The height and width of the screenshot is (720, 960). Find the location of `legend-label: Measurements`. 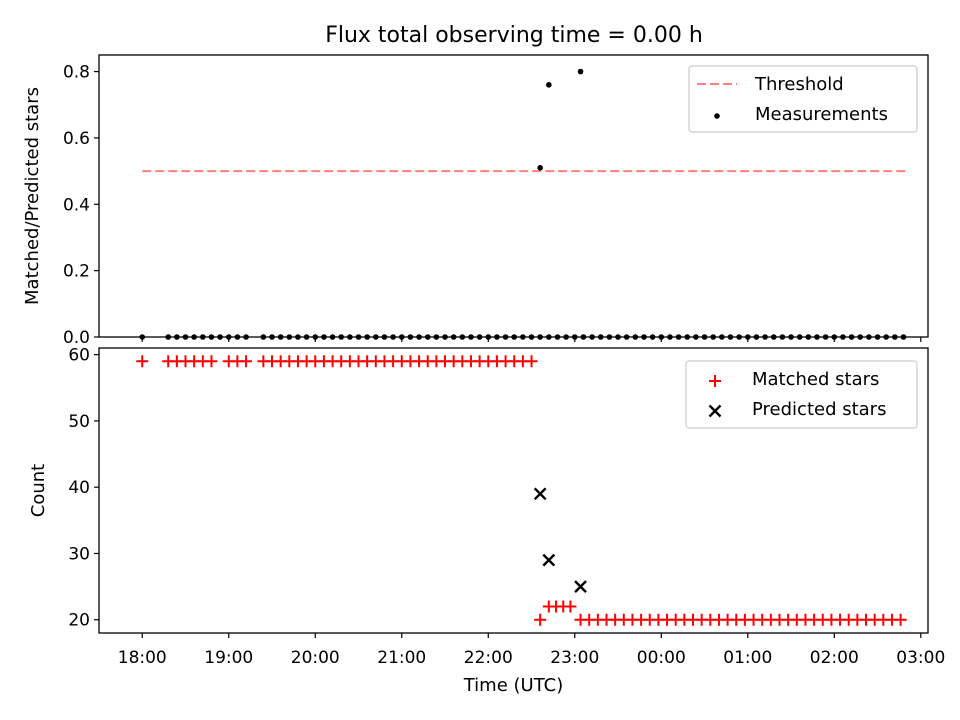

legend-label: Measurements is located at coordinates (821, 114).